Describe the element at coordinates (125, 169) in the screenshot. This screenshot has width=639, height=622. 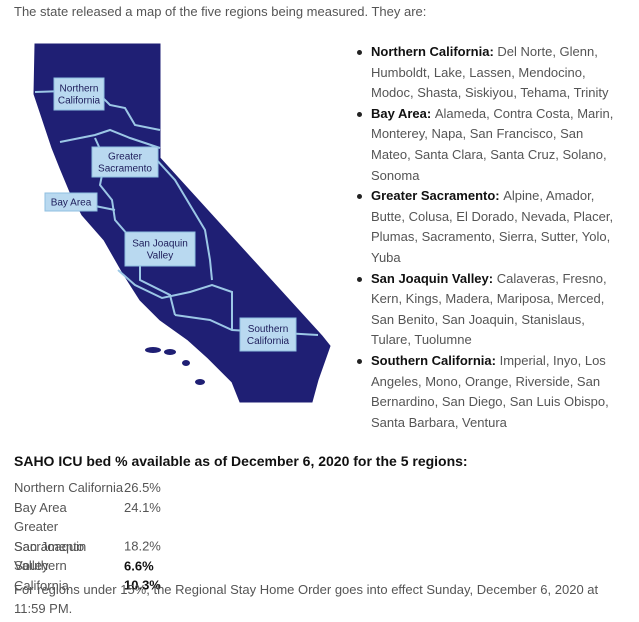
I see `map-label: Sacramento` at that location.